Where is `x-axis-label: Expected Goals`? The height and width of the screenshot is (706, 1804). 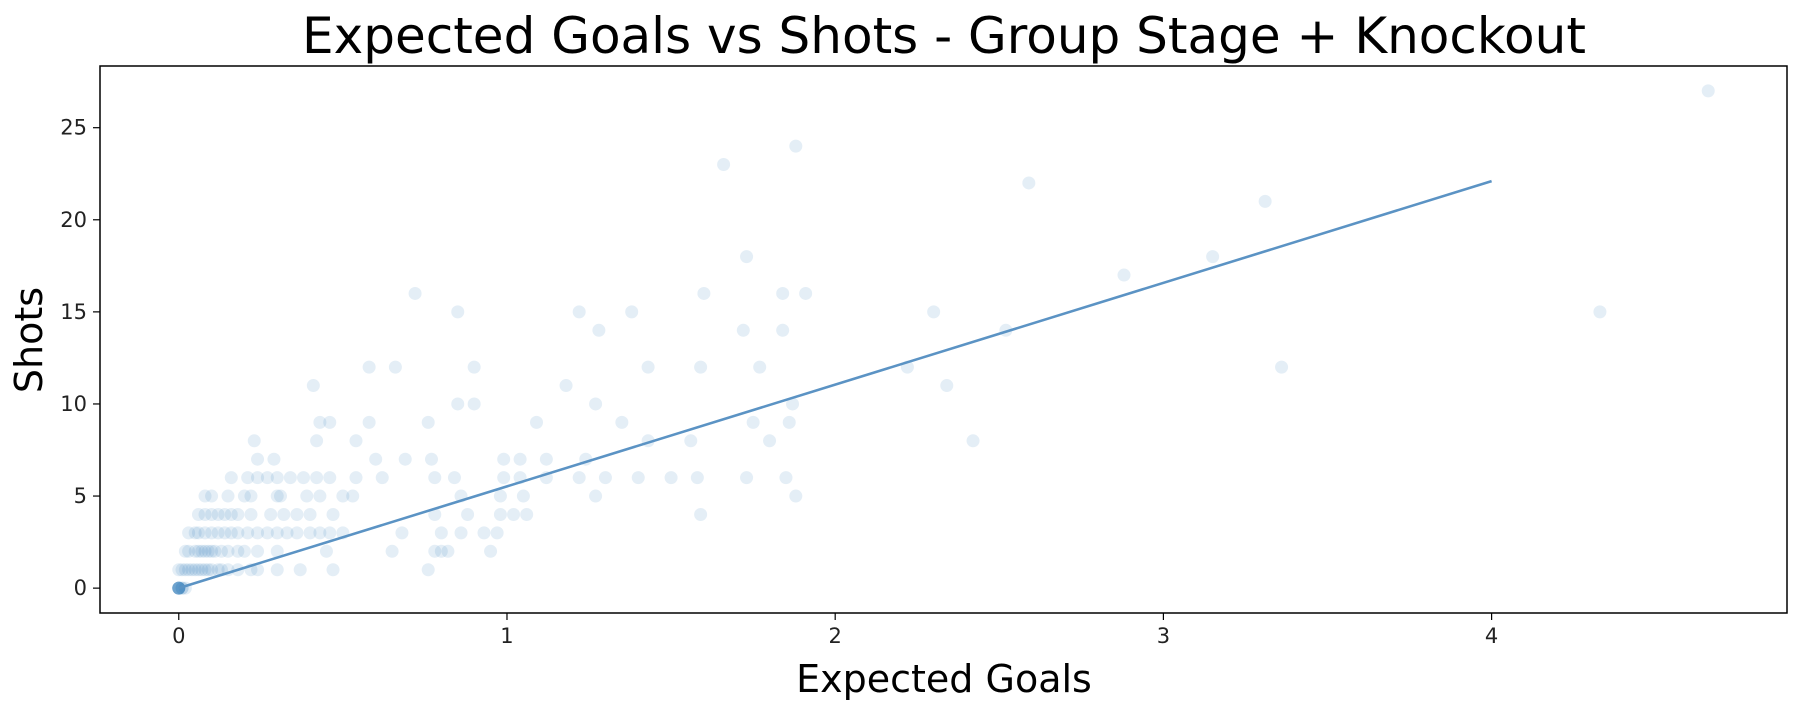 x-axis-label: Expected Goals is located at coordinates (944, 679).